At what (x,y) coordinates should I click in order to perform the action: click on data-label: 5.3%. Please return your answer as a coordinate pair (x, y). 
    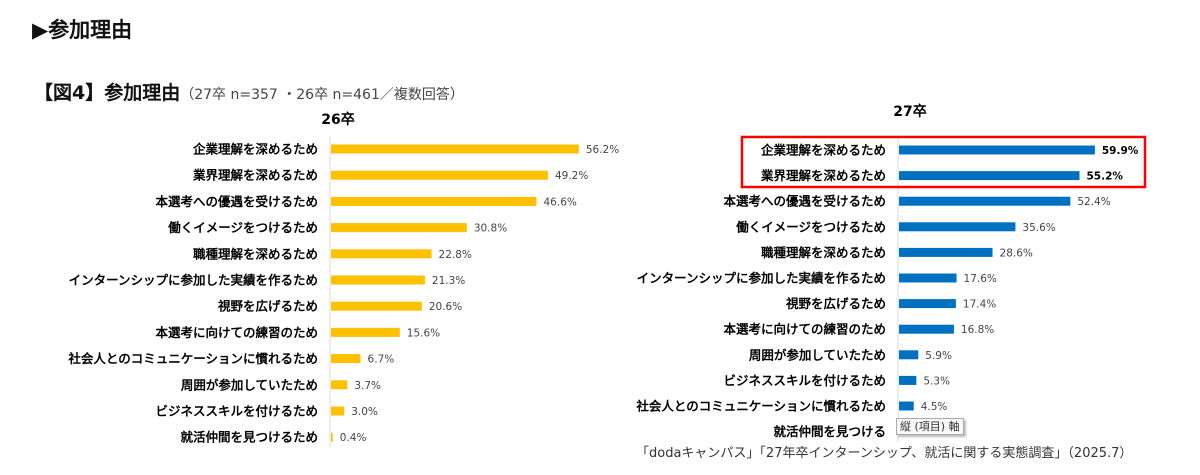
    Looking at the image, I should click on (936, 381).